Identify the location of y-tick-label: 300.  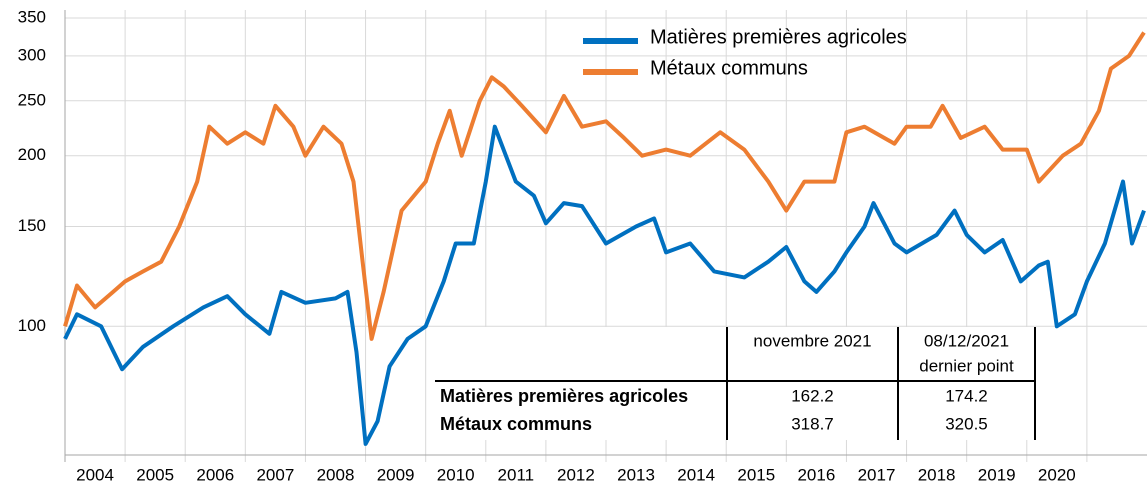
(32, 54).